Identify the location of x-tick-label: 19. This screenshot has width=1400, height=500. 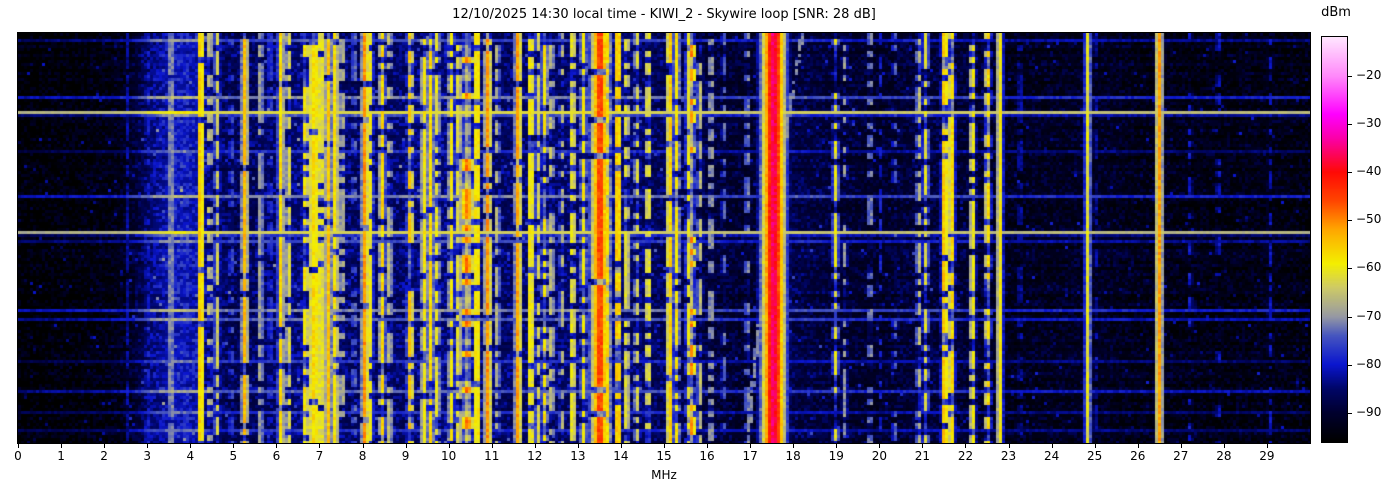
(836, 456).